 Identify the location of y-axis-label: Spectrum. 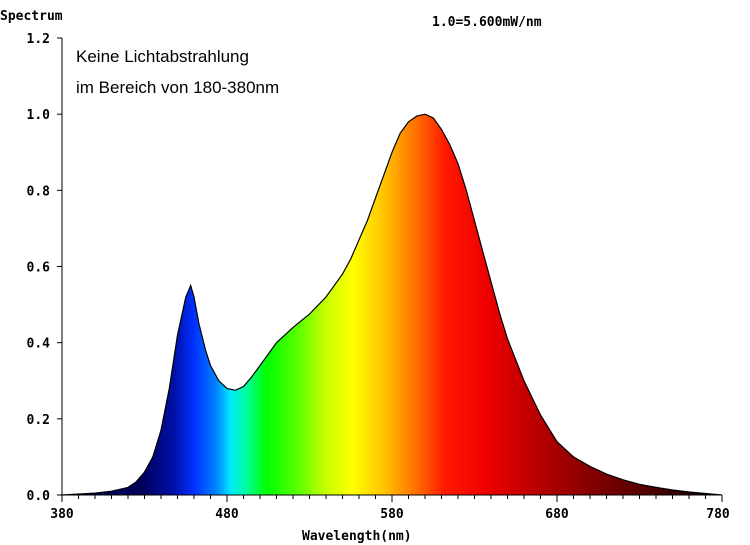
(31, 16).